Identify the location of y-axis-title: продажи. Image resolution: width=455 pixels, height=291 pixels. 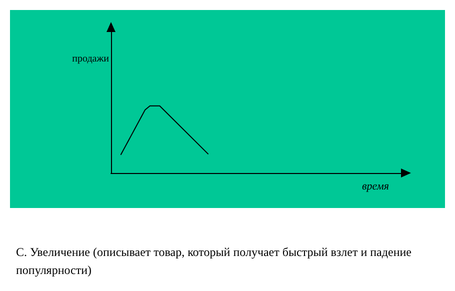
(91, 59).